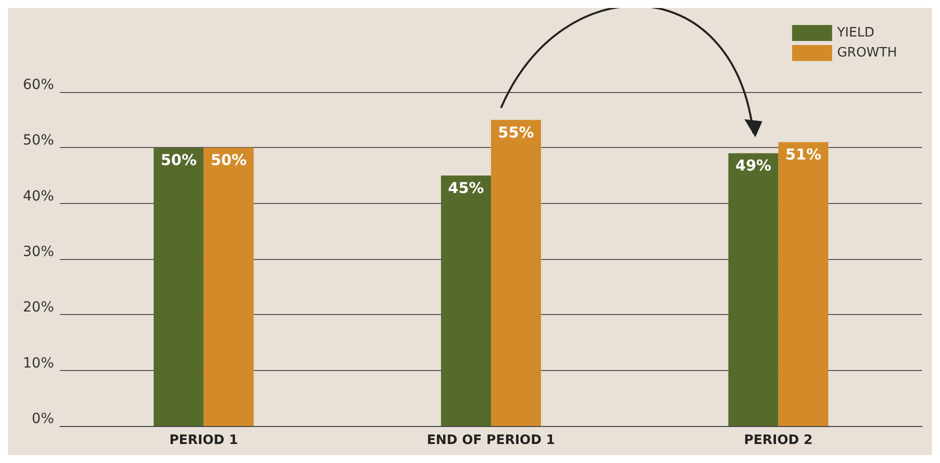  What do you see at coordinates (38, 363) in the screenshot?
I see `y-tick-label: 10%` at bounding box center [38, 363].